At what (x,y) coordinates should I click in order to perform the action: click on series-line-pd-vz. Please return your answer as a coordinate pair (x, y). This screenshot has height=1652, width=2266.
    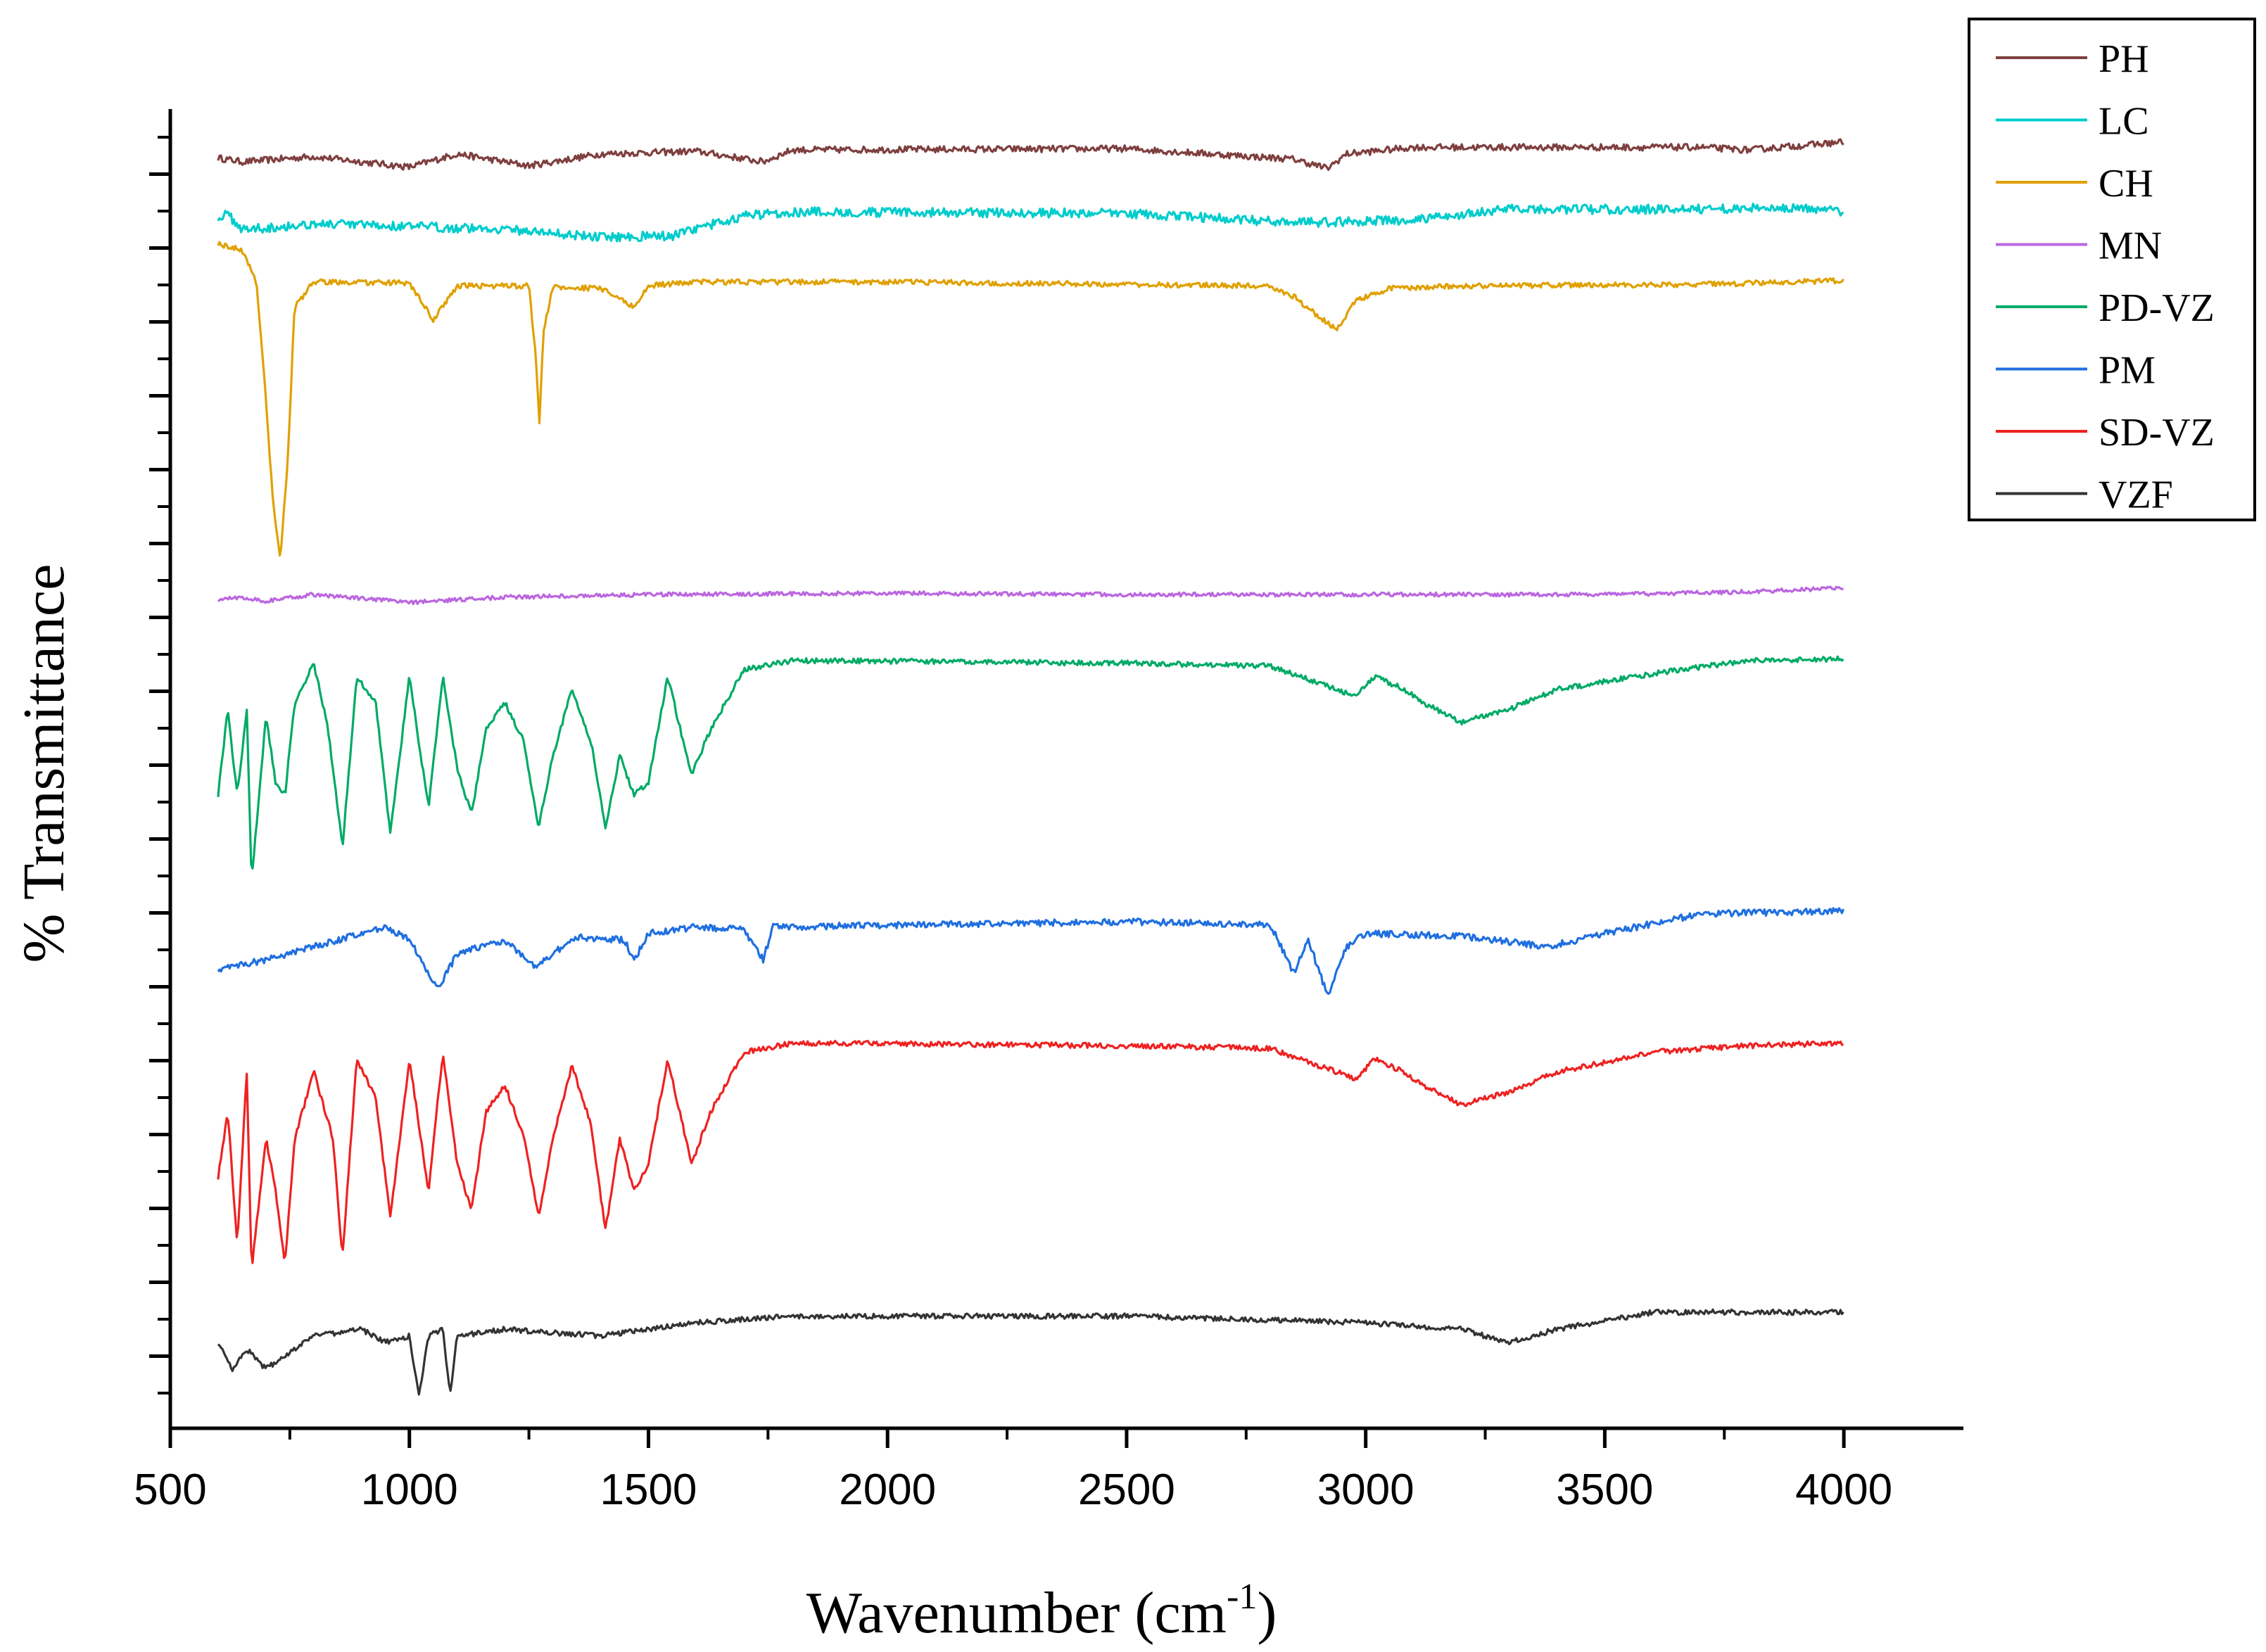
    Looking at the image, I should click on (1030, 762).